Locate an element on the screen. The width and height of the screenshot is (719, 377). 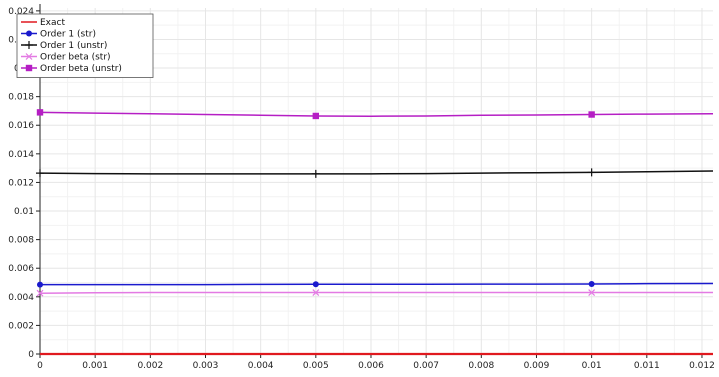
x-tick-label: 0.002 is located at coordinates (150, 366).